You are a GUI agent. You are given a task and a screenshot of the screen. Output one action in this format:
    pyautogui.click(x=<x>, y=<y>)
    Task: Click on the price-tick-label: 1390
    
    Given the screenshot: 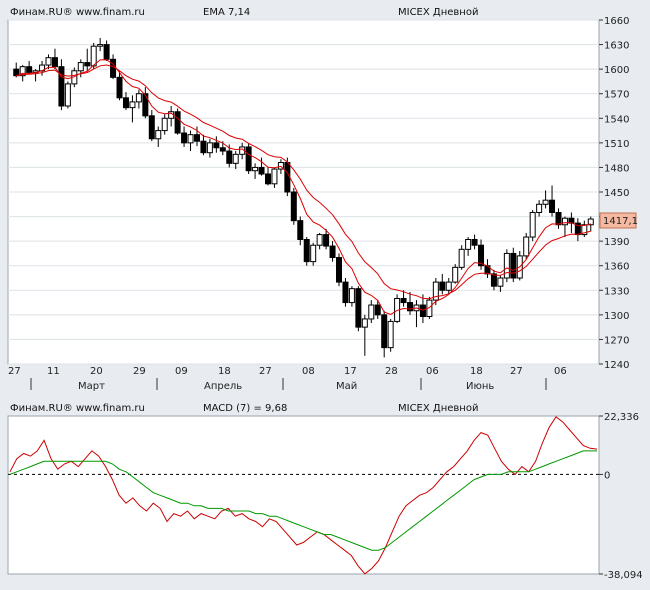 What is the action you would take?
    pyautogui.click(x=616, y=242)
    